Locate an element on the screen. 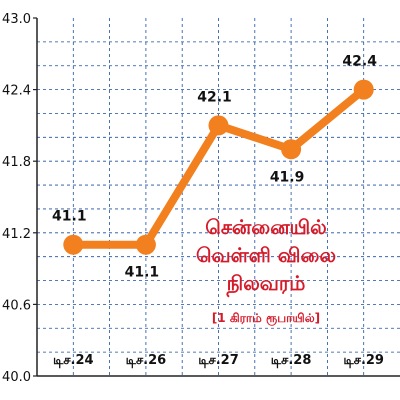 The image size is (400, 400). x-tick-label: டிச.28 is located at coordinates (291, 360).